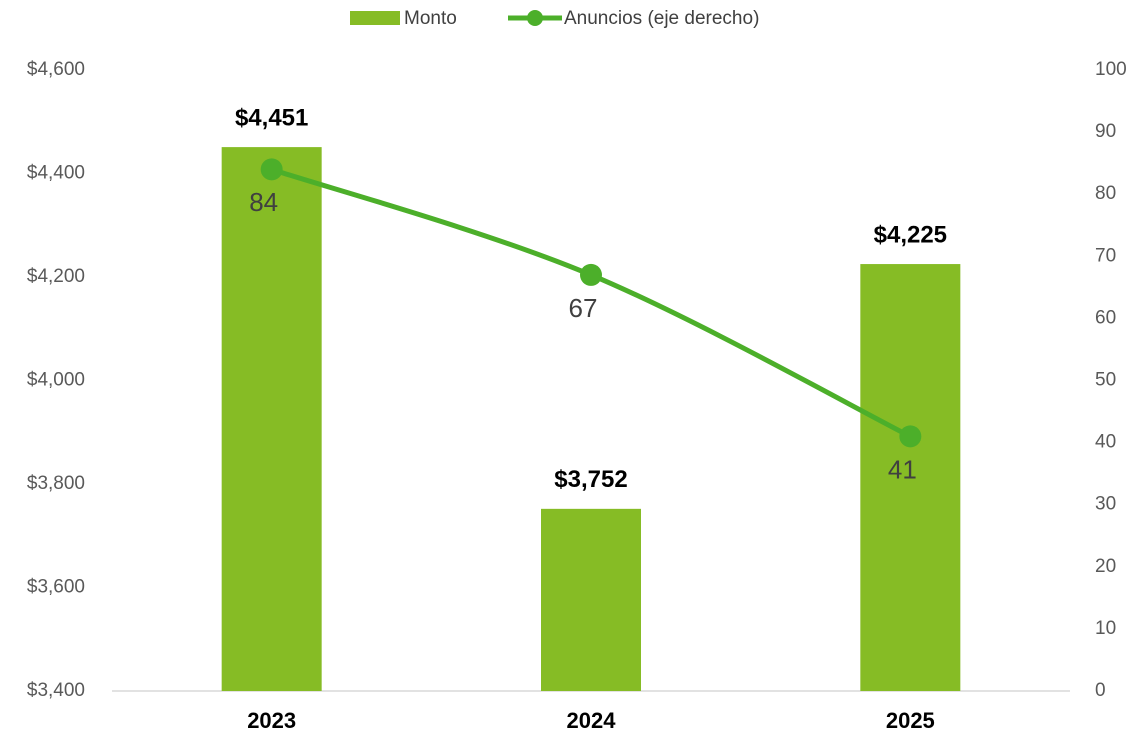 Image resolution: width=1135 pixels, height=742 pixels. What do you see at coordinates (56, 173) in the screenshot?
I see `y-tick-label: $4,400` at bounding box center [56, 173].